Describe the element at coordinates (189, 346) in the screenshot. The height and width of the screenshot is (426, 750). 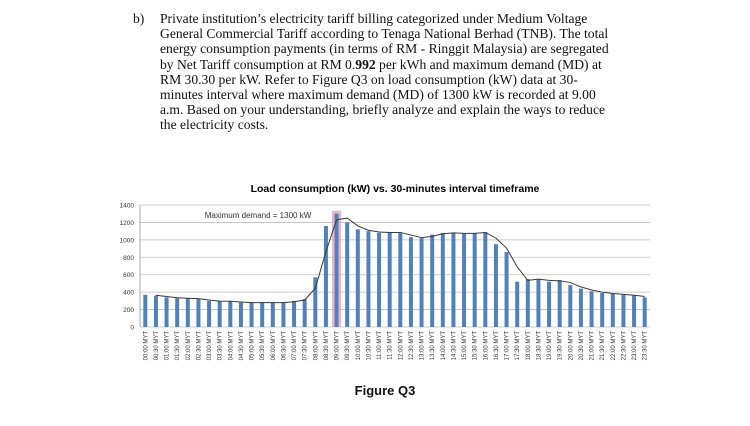
I see `x-tick-label: 02:00 MYT` at that location.